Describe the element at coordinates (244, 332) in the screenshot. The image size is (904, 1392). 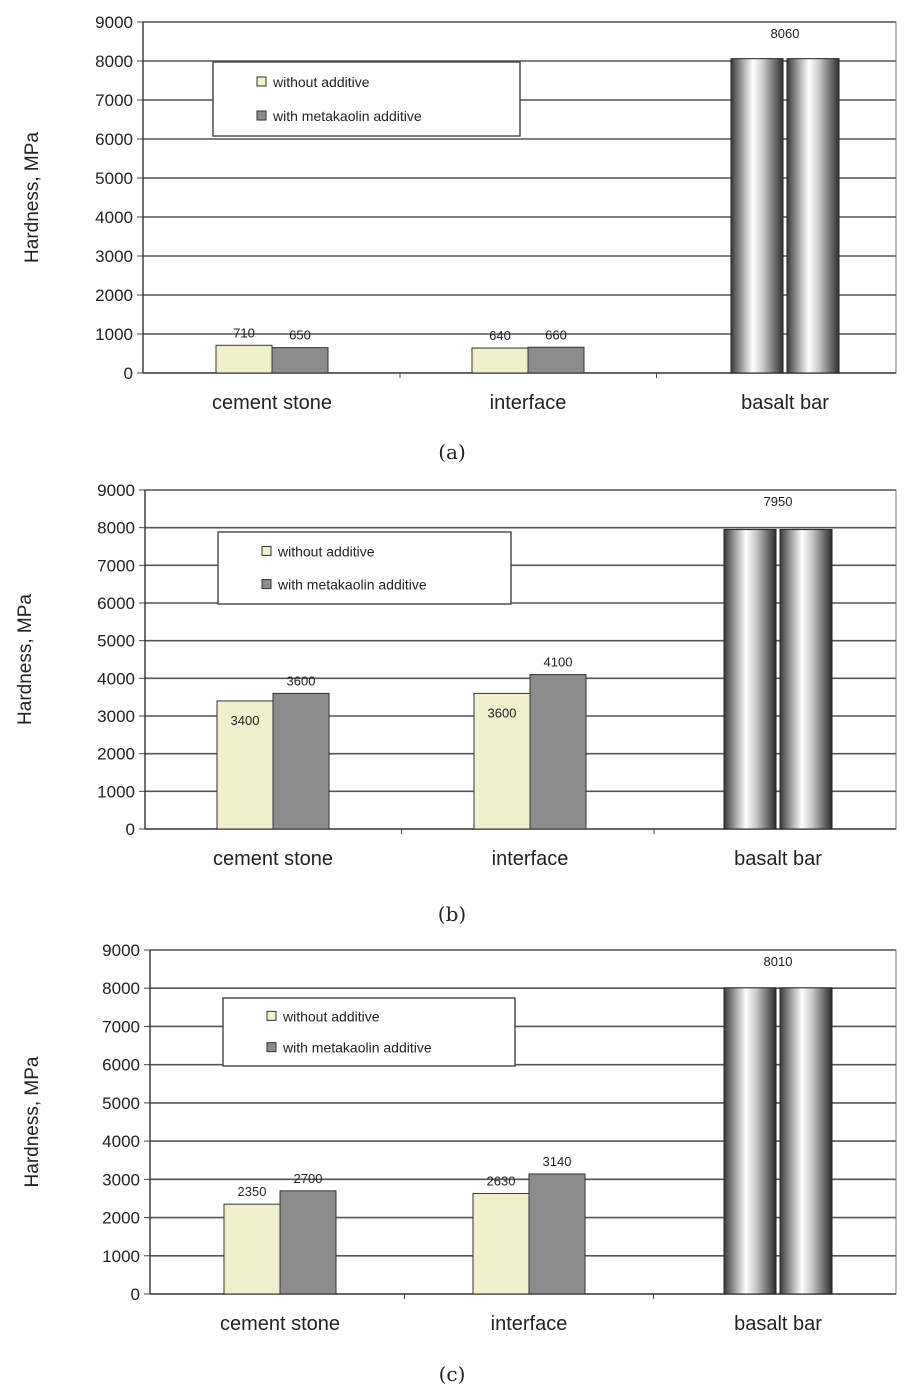
I see `data-label: 710` at that location.